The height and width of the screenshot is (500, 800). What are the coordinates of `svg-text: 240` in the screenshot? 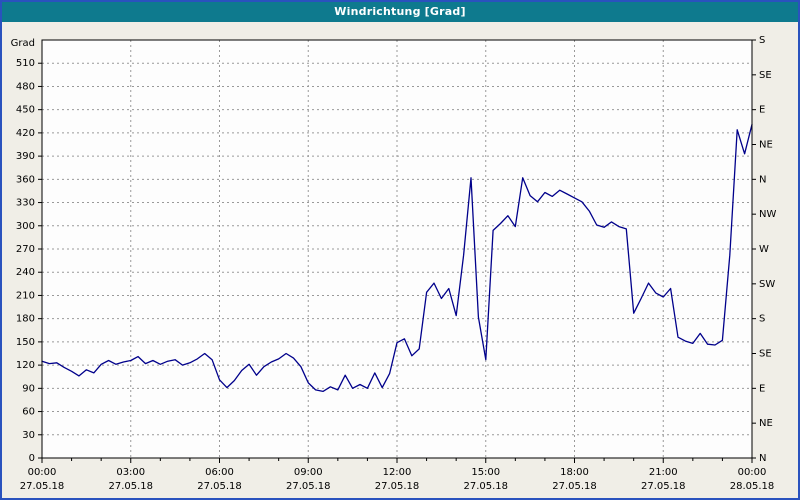 It's located at (25, 272).